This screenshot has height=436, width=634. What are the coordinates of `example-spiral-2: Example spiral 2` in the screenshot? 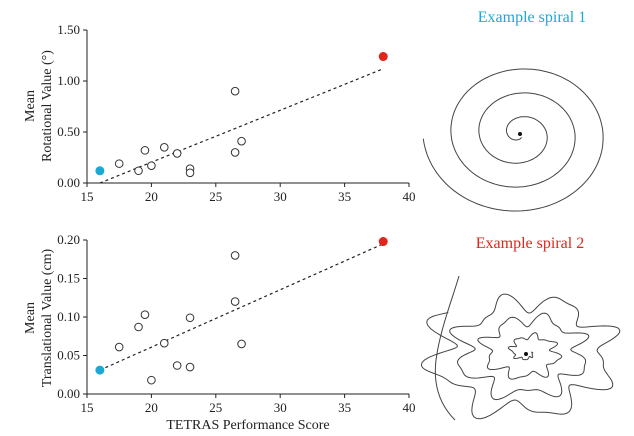 It's located at (520, 328).